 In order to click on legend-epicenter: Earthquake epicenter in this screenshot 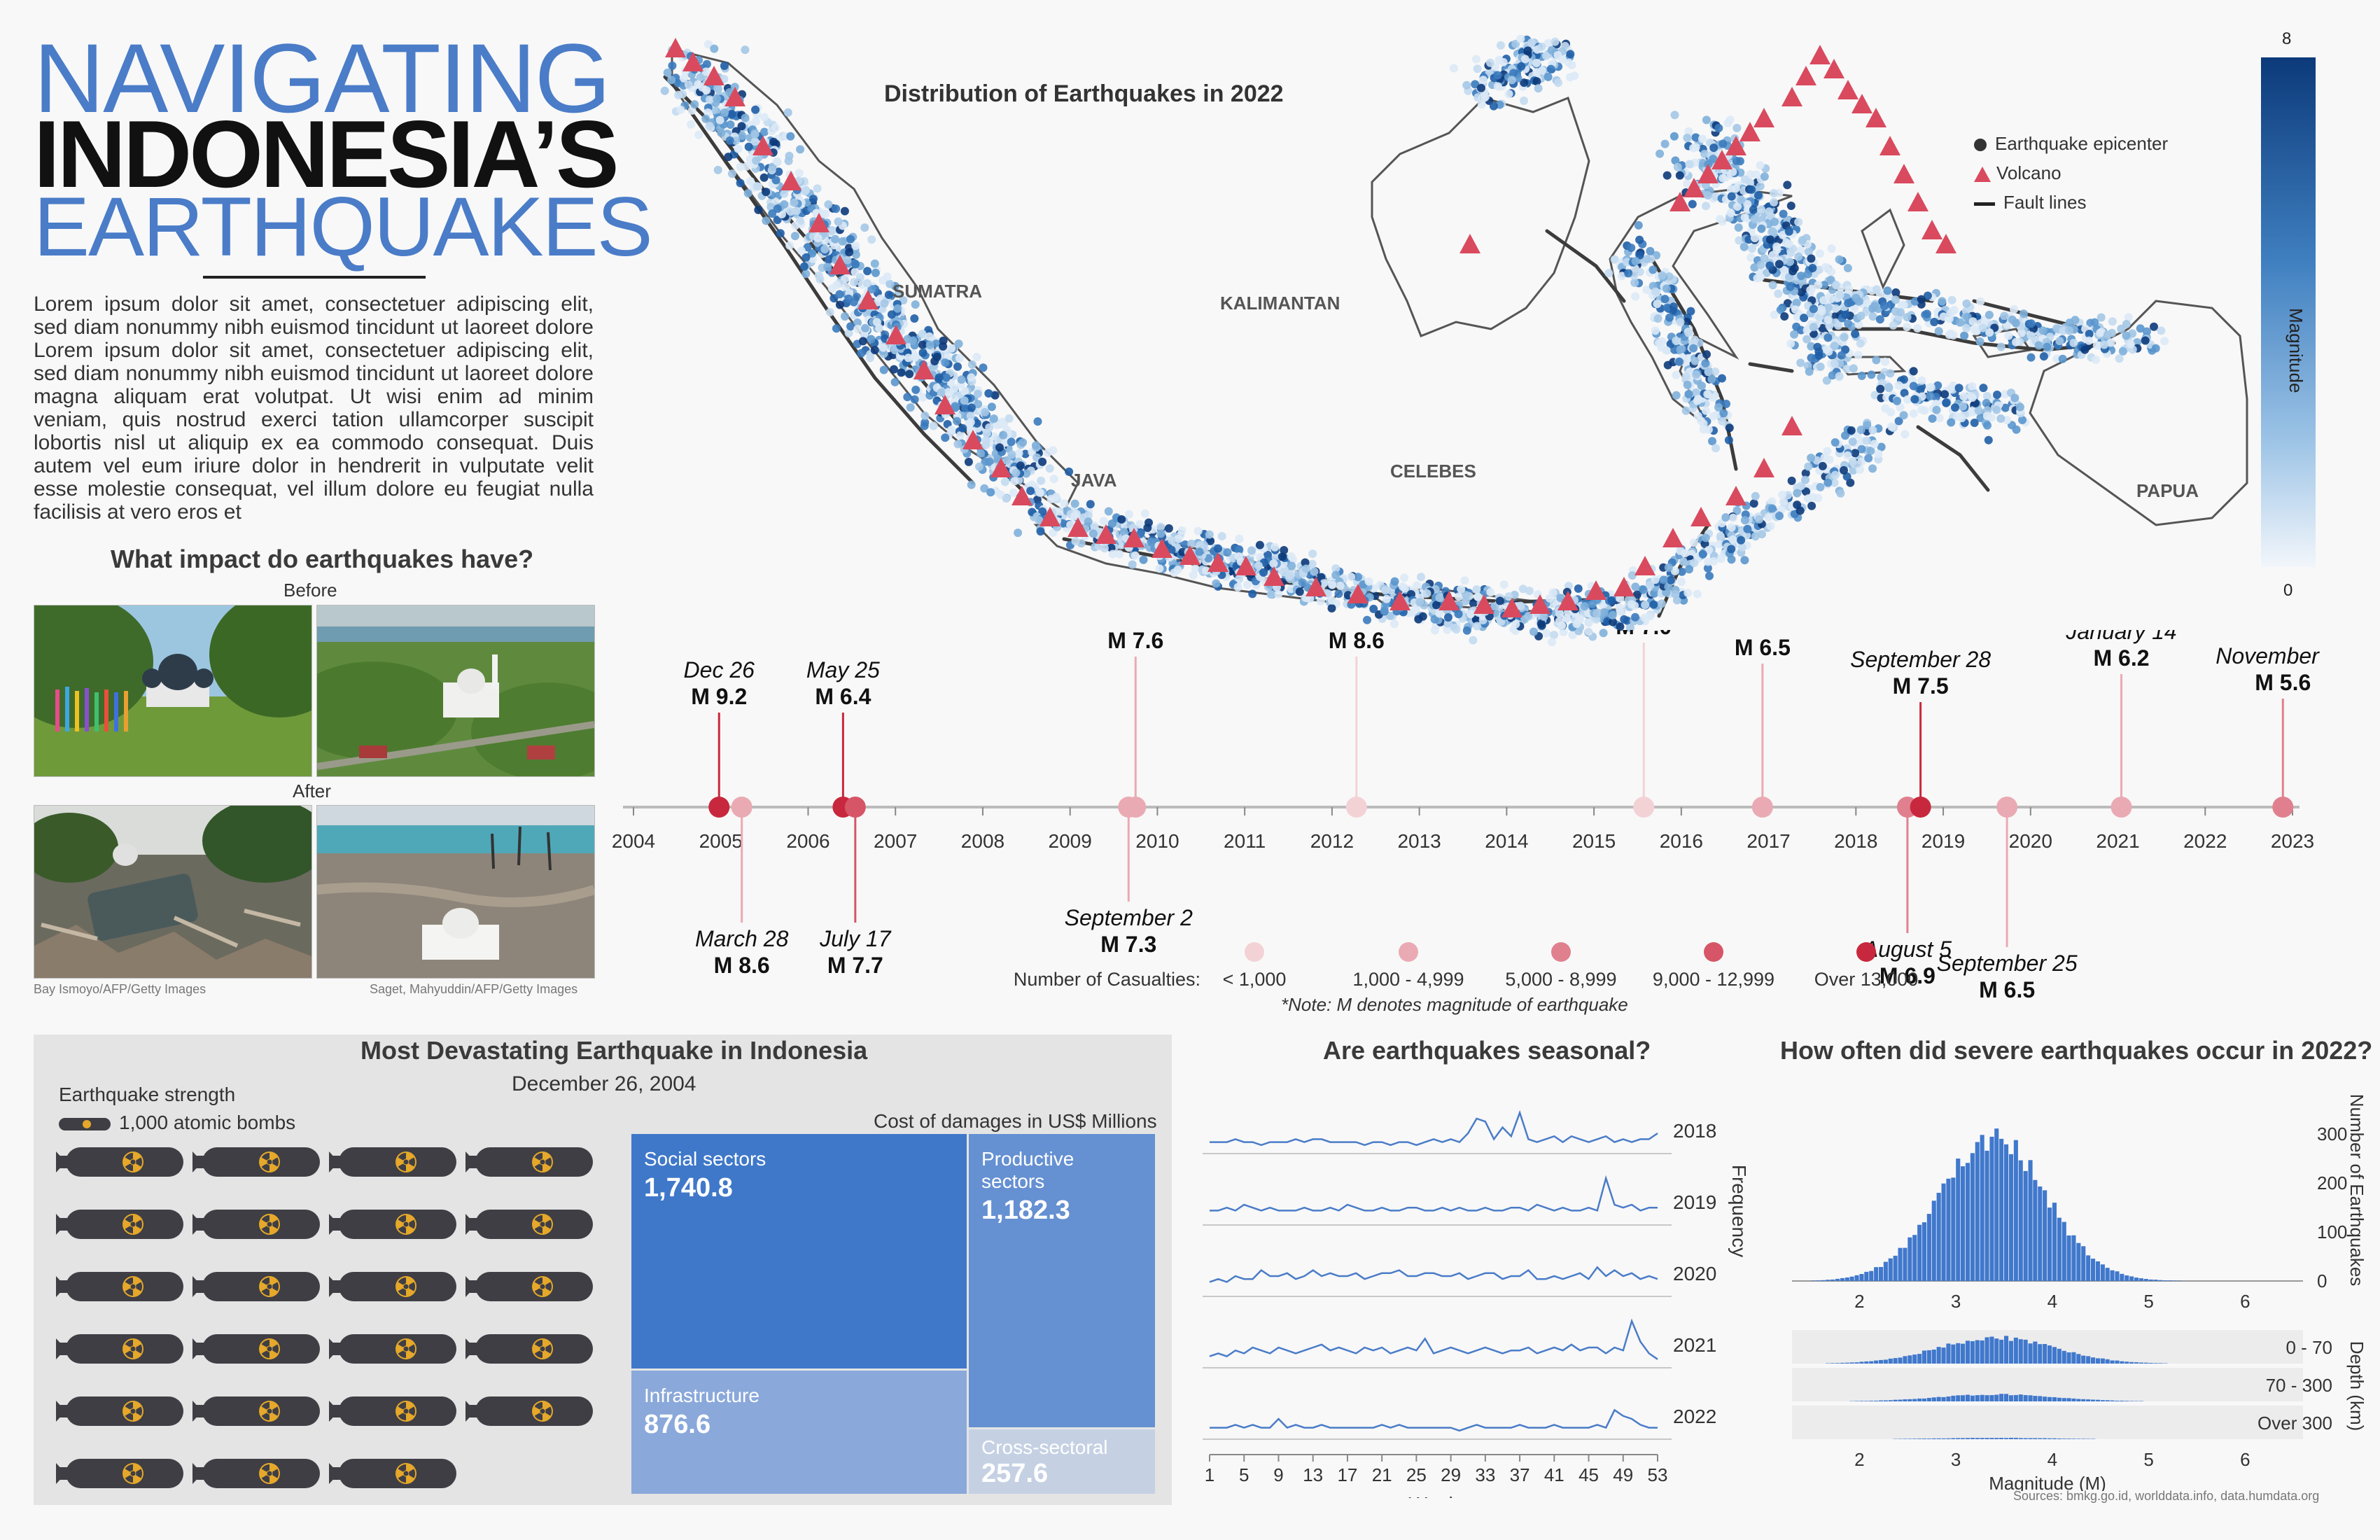, I will do `click(2082, 143)`.